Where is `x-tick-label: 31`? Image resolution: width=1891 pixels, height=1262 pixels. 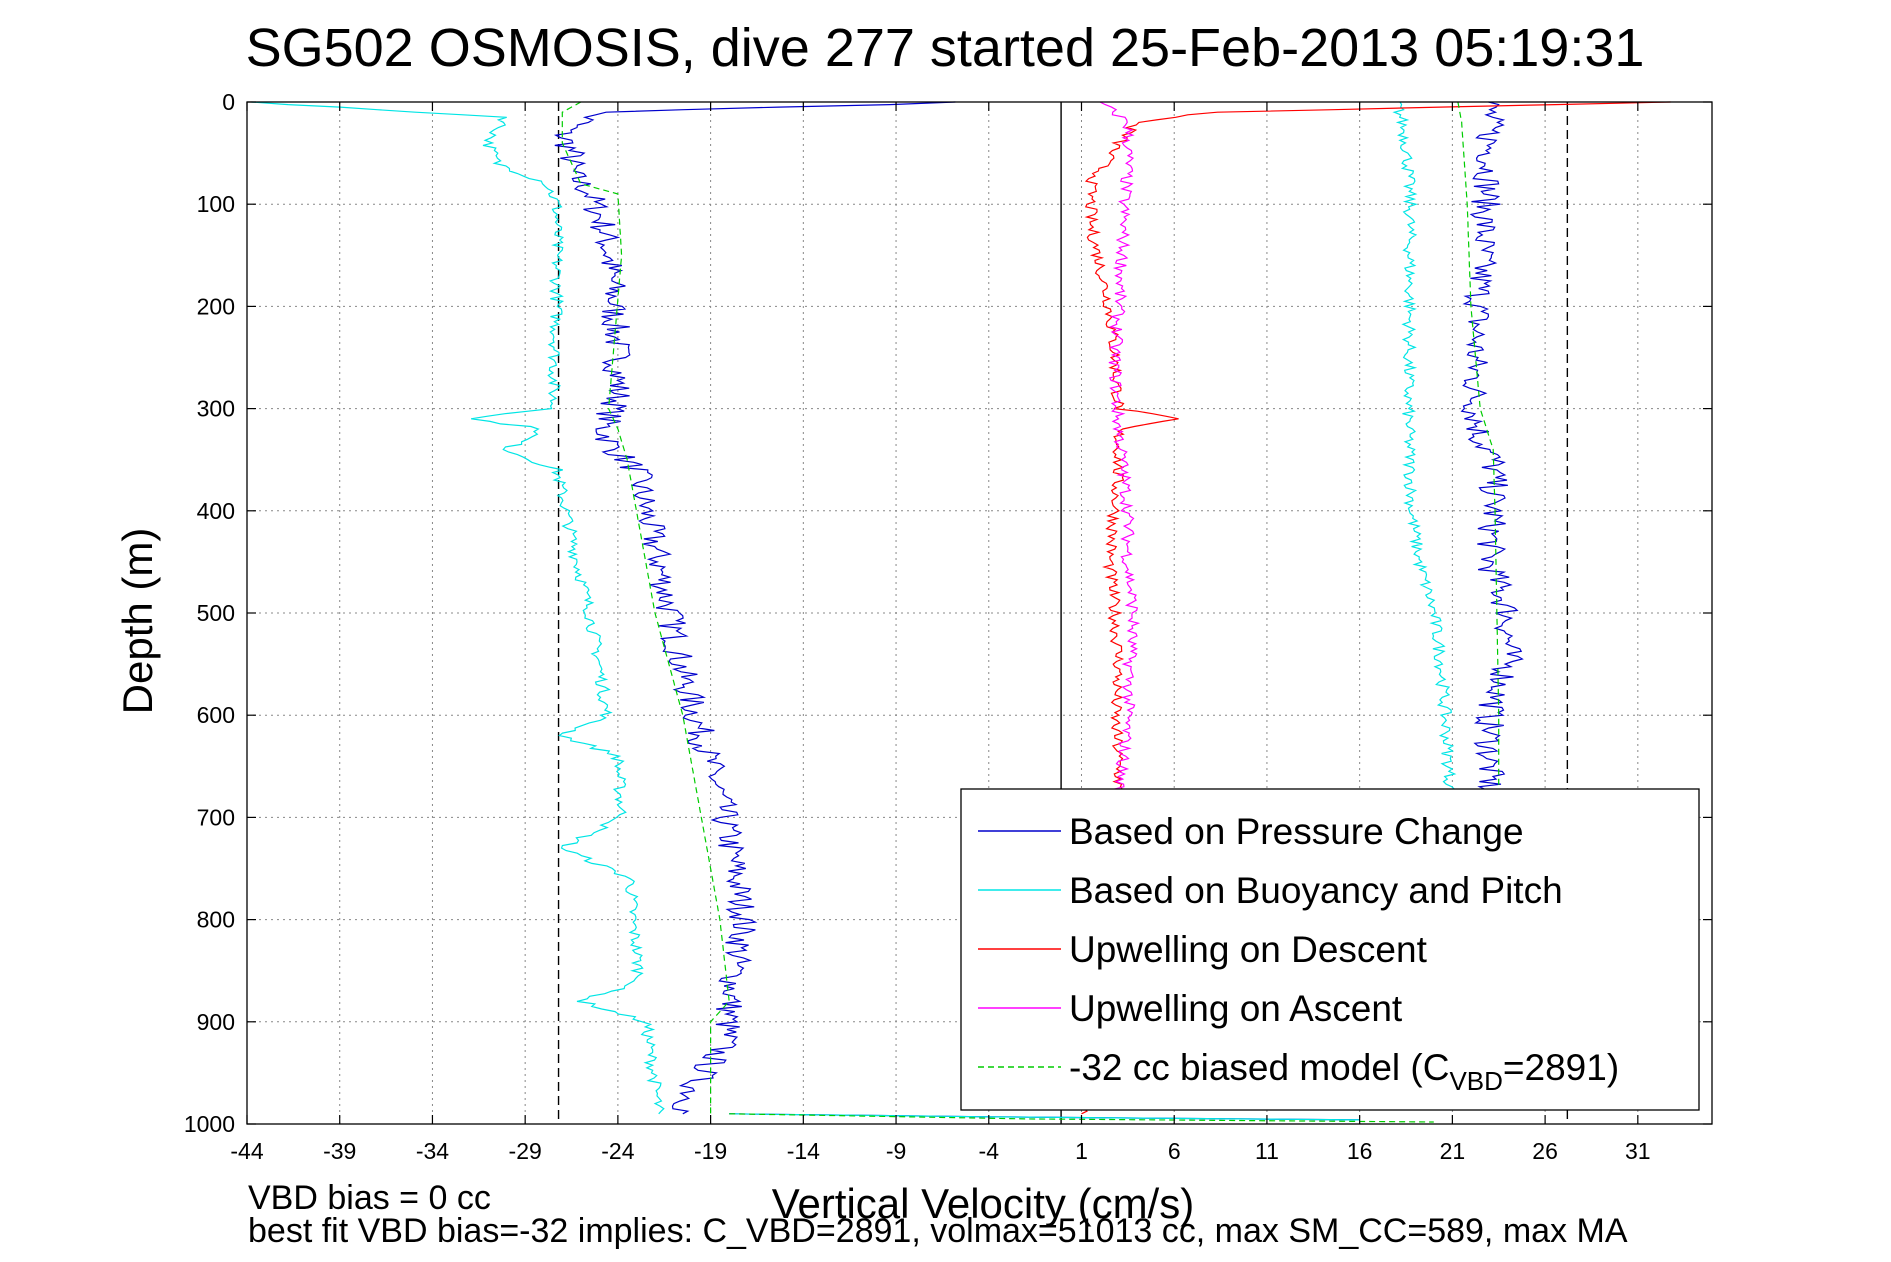 x-tick-label: 31 is located at coordinates (1638, 1151).